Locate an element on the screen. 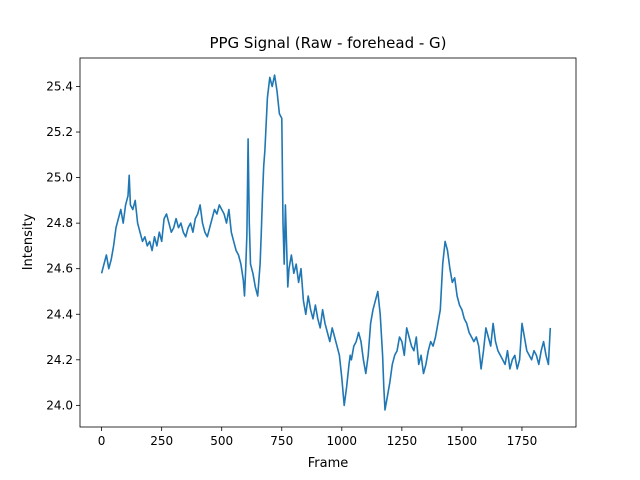  y-tick-label: 25.0 is located at coordinates (59, 178).